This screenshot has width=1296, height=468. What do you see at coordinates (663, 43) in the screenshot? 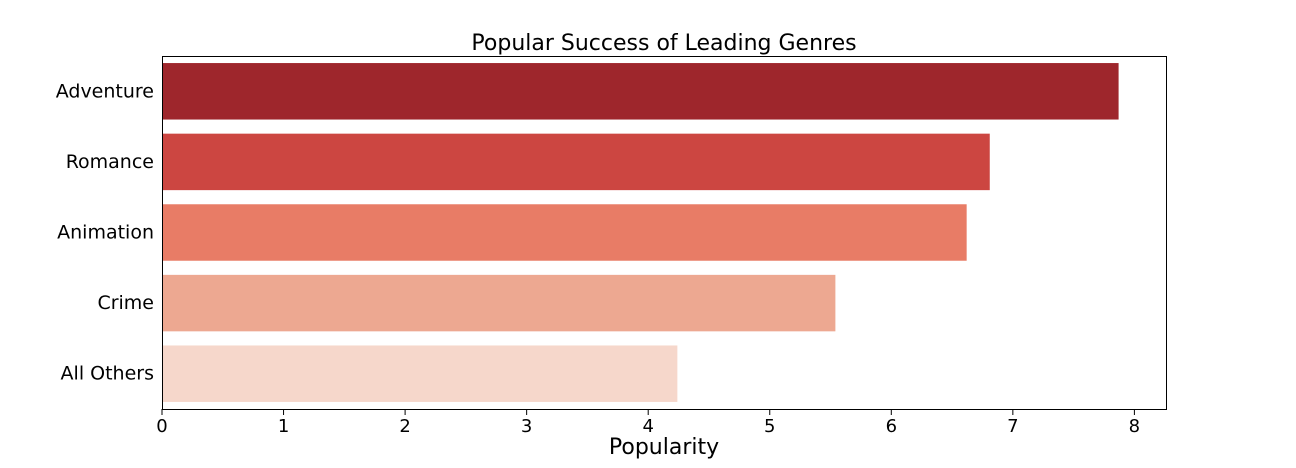
I see `chart-title: Popular Success of Leading Genres` at bounding box center [663, 43].